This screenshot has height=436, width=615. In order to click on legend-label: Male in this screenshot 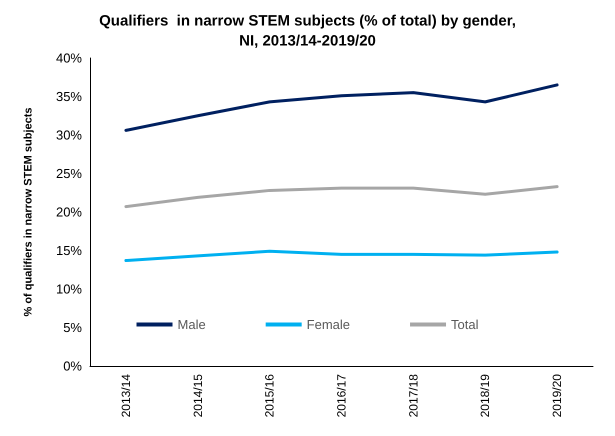, I will do `click(192, 324)`.